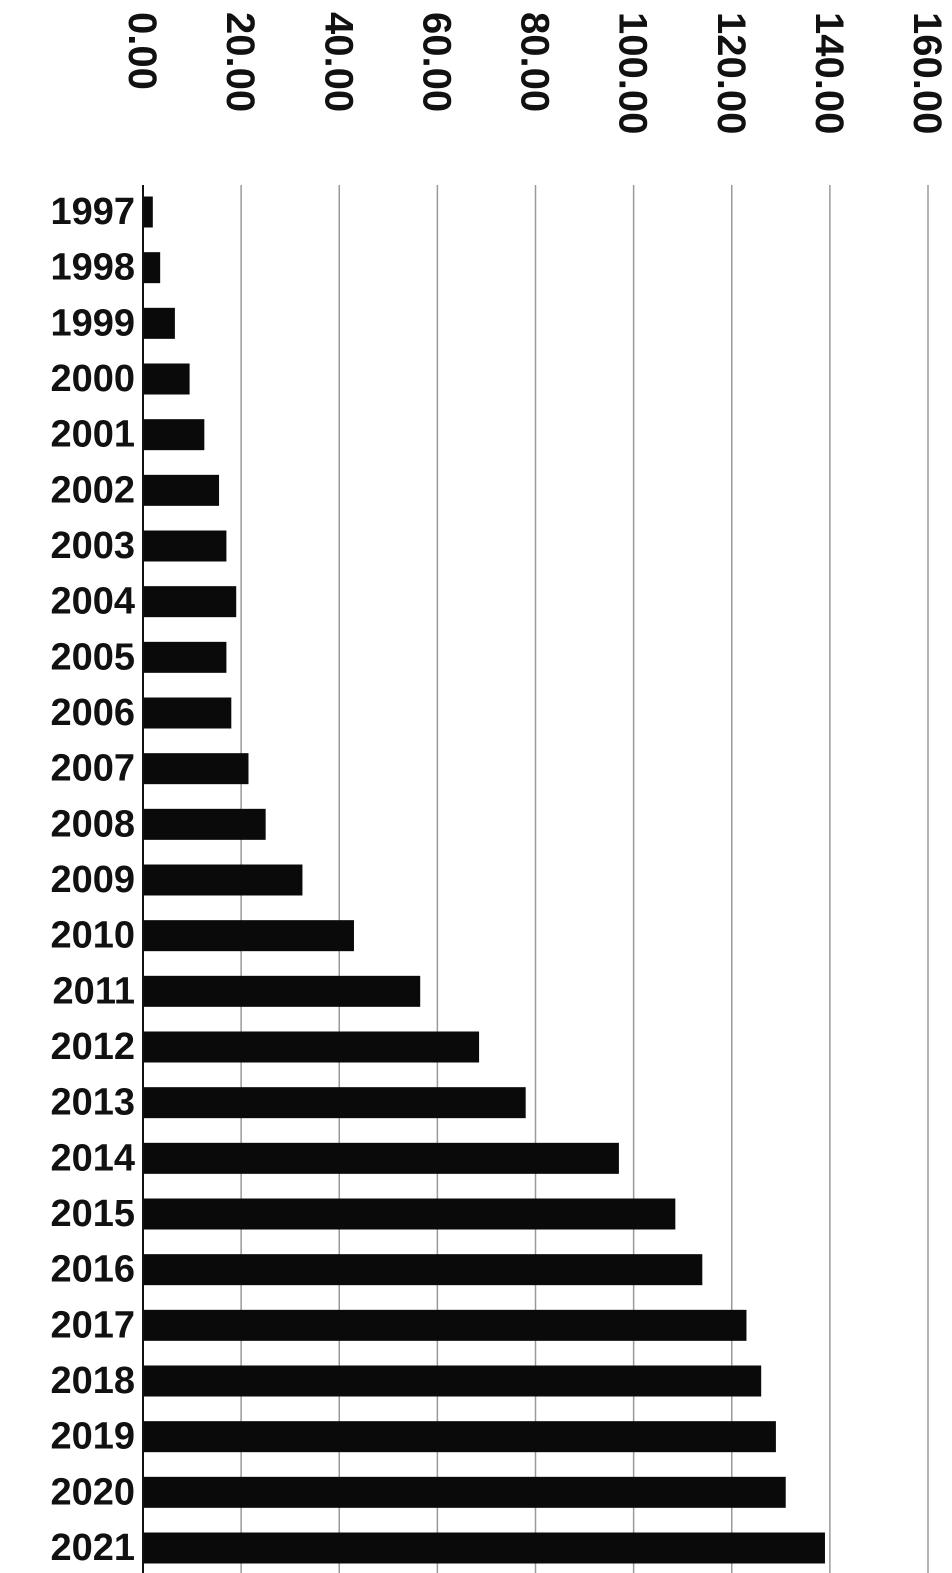 The image size is (952, 1573). Describe the element at coordinates (92, 546) in the screenshot. I see `category-label-2003: 2003` at that location.